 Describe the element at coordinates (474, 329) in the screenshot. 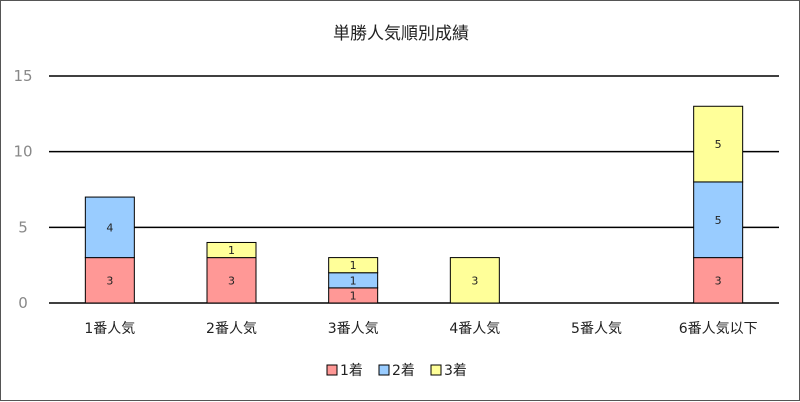

I see `x-tick-label: 4番人気` at that location.